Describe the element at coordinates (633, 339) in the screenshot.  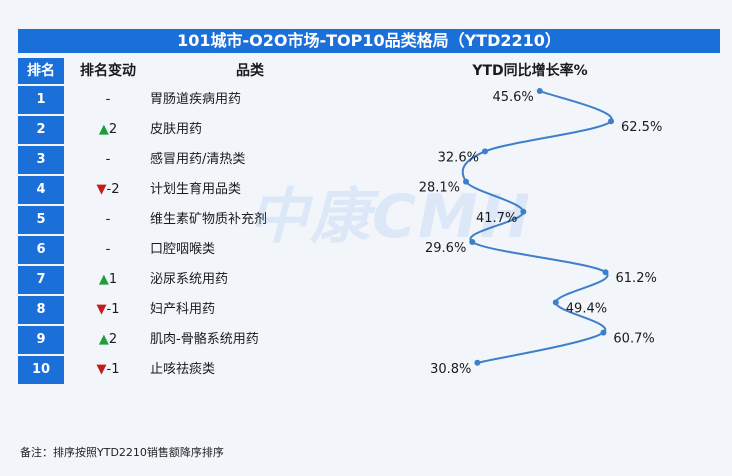
I see `data-label: 60.7%` at that location.